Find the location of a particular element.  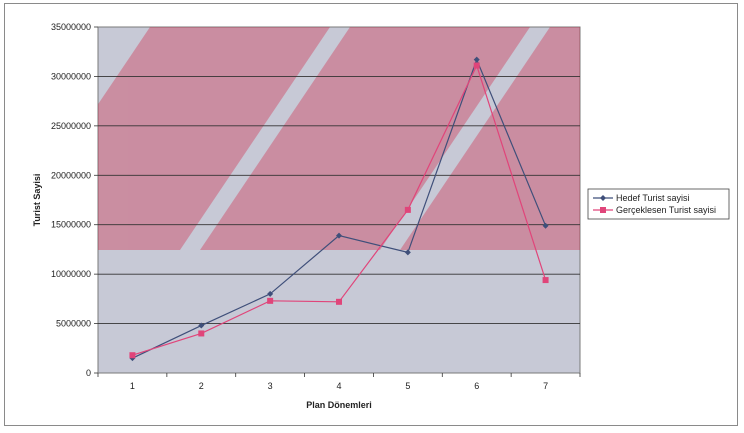

x-tick-label: 2 is located at coordinates (201, 386).